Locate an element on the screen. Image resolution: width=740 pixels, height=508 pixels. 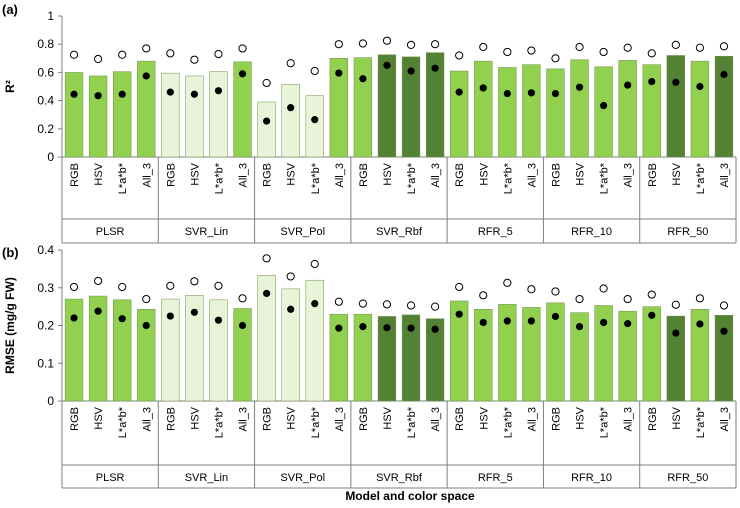
panel-b-label: (b) is located at coordinates (10, 252).